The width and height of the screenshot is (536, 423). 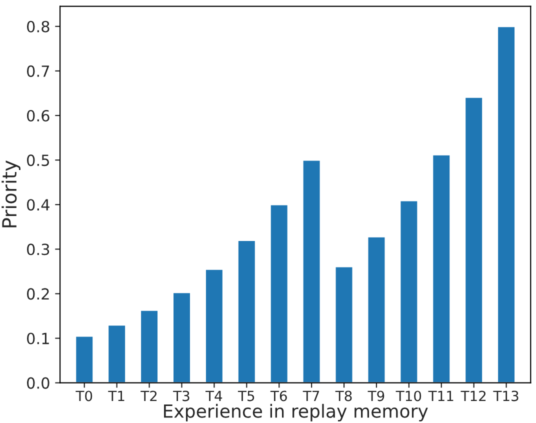 I want to click on x-tick-label: T8, so click(x=343, y=396).